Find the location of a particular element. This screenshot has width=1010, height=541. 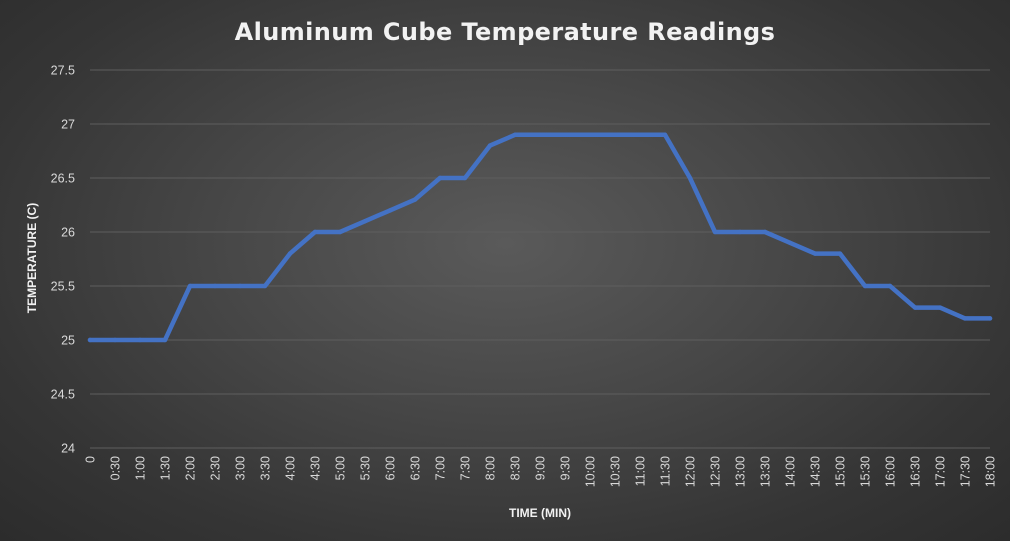

x-tick-label: 18:00 is located at coordinates (991, 471).